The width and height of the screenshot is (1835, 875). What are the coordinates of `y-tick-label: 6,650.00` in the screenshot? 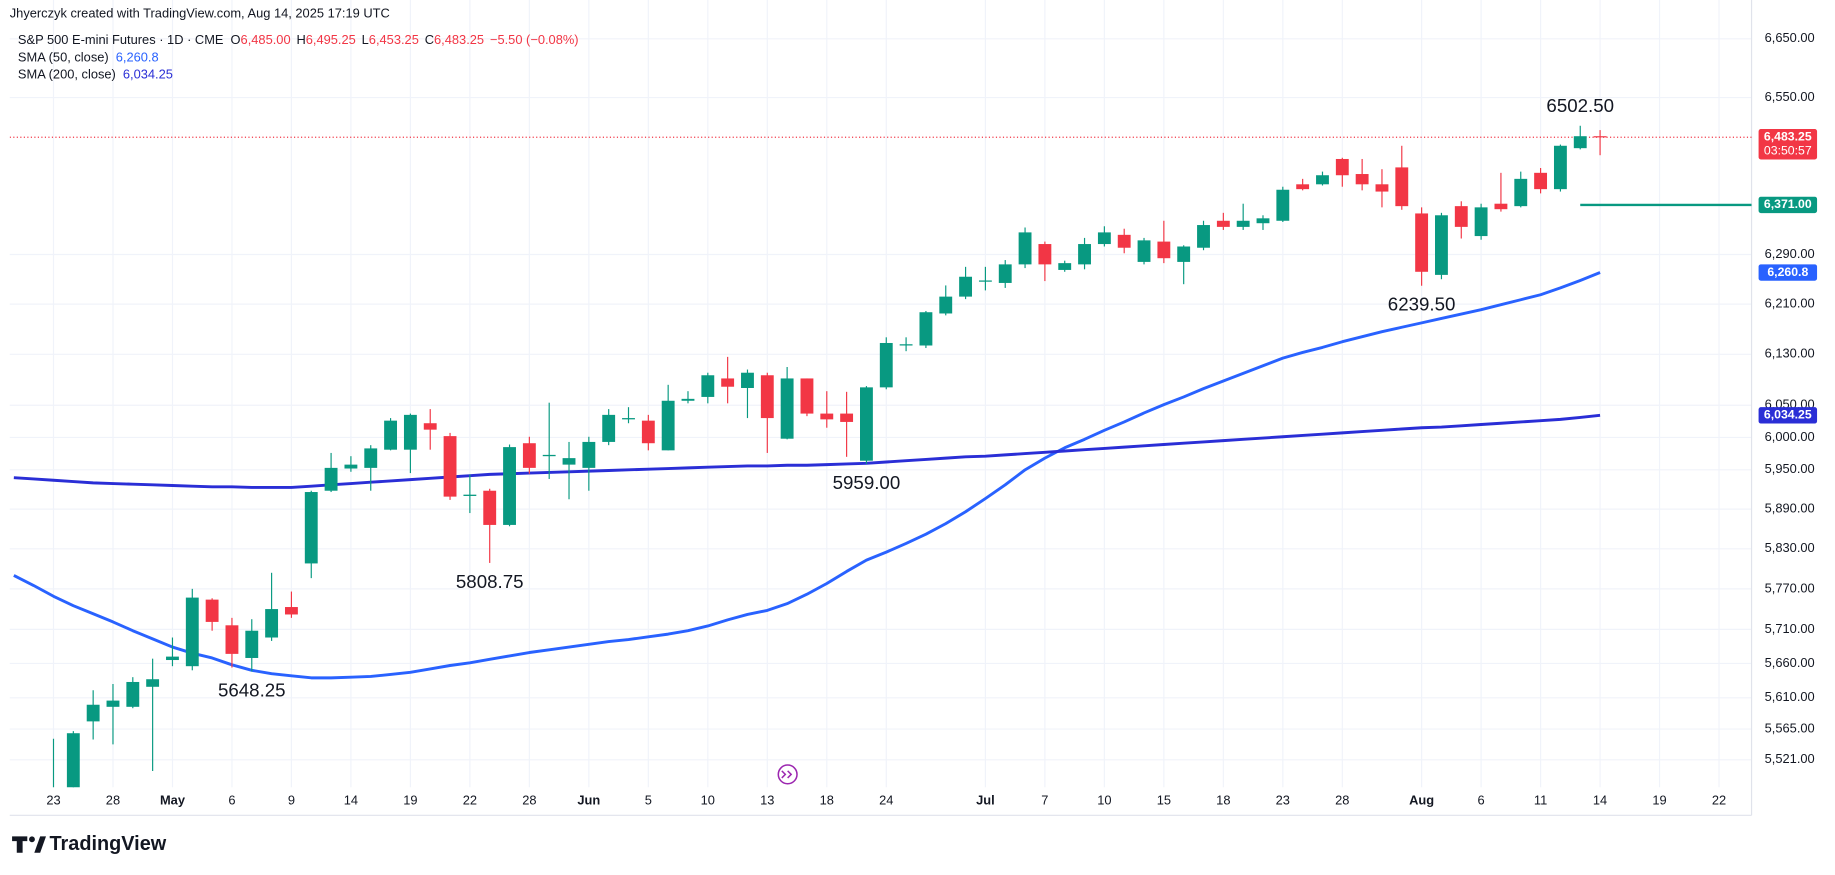 It's located at (1790, 37).